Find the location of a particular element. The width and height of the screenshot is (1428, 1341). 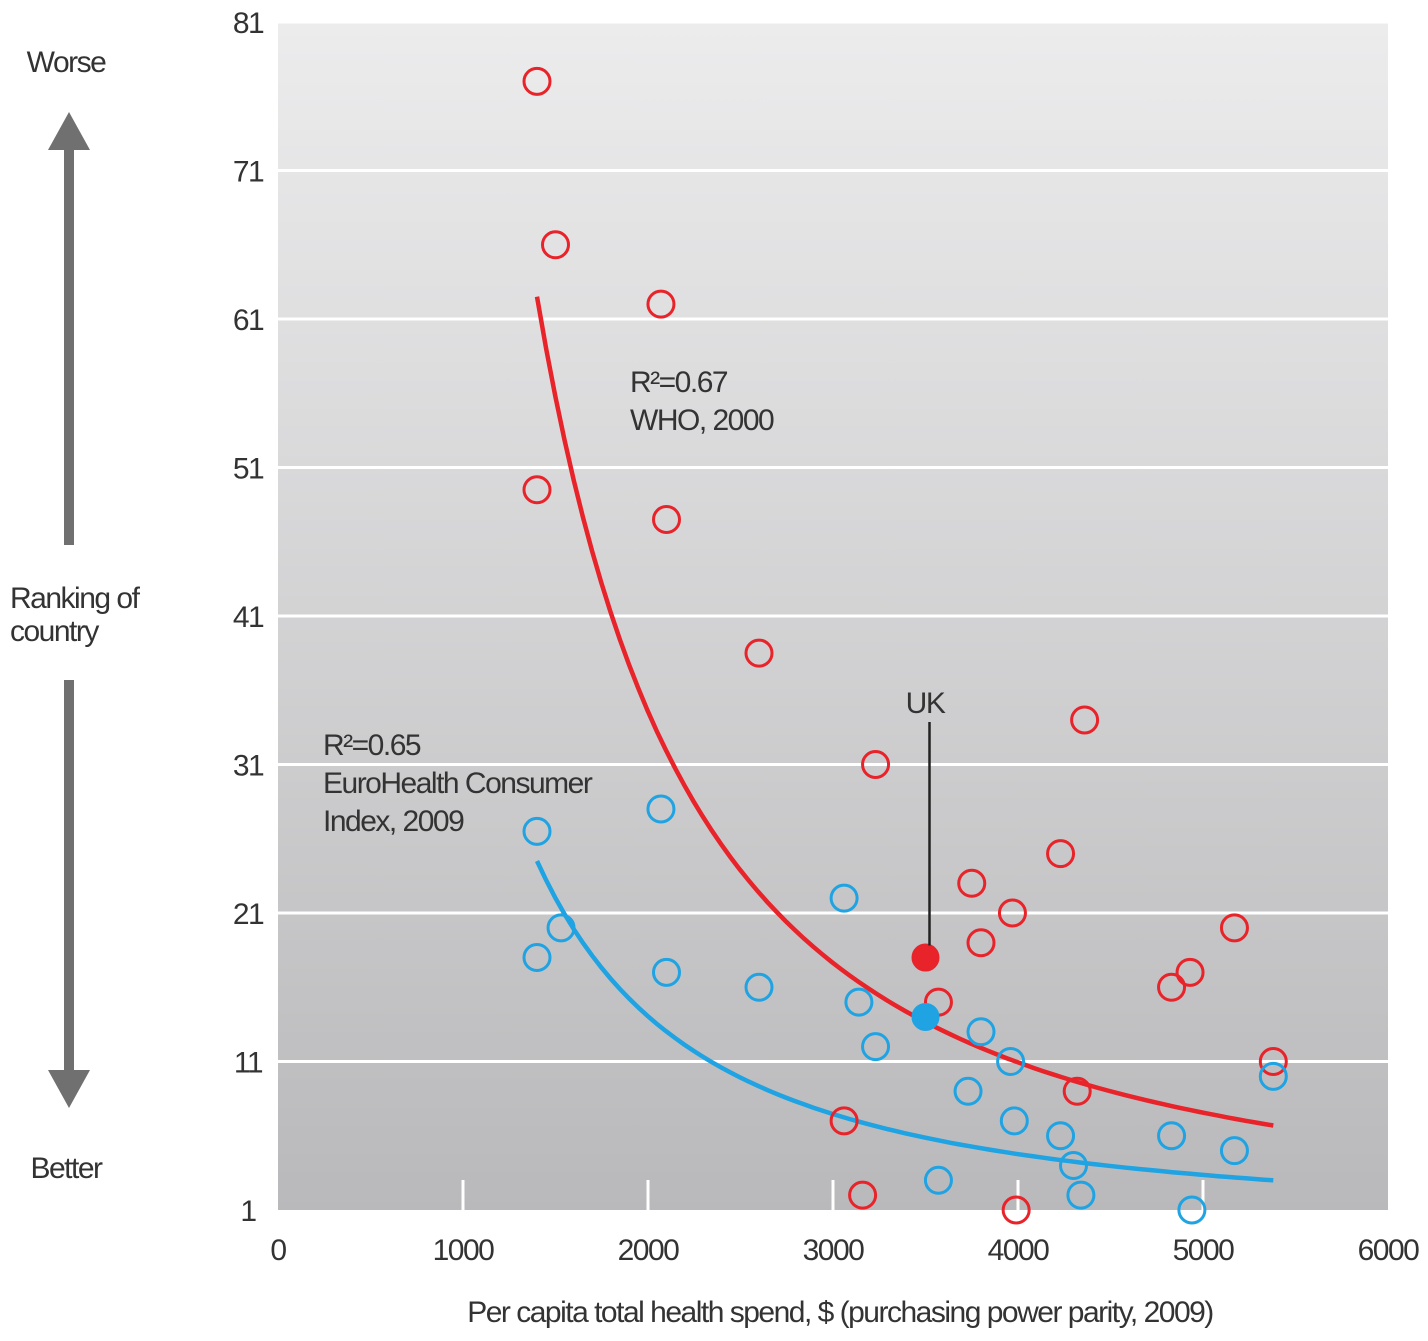

trend-line-ehci is located at coordinates (904, 1021).